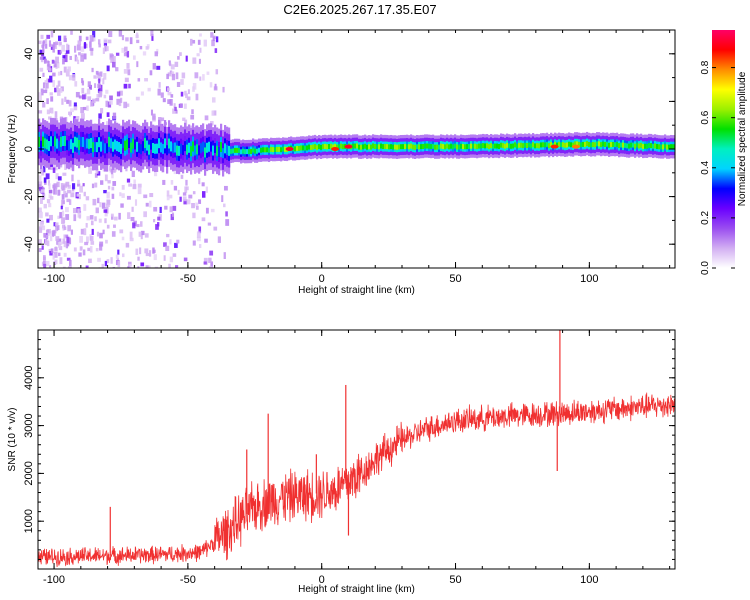 This screenshot has height=600, width=750. I want to click on heatmap-peak, so click(335, 149).